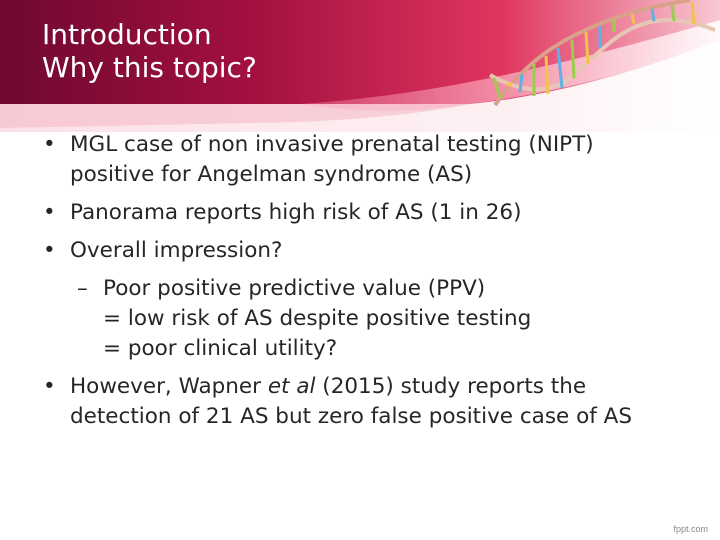  Describe the element at coordinates (271, 174) in the screenshot. I see `bullet-1-line-2: positive for Angelman syndrome (AS)` at that location.